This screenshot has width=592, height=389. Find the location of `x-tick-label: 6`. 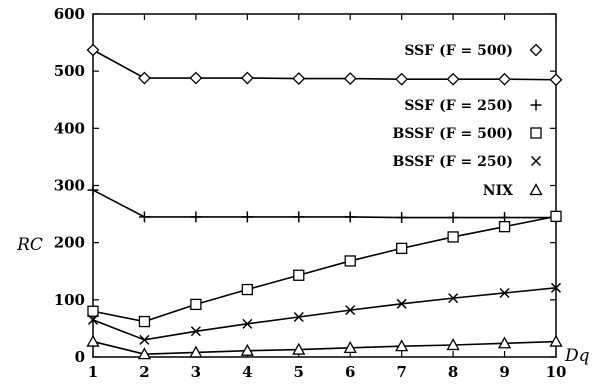

x-tick-label: 6 is located at coordinates (350, 372).